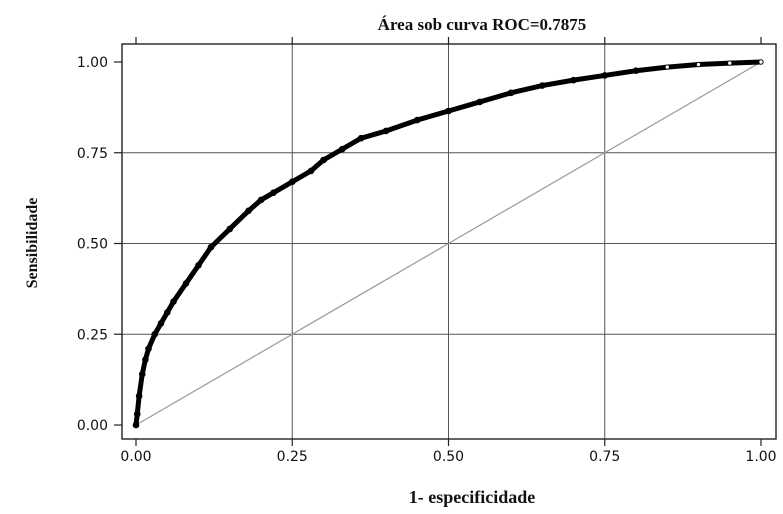 The height and width of the screenshot is (514, 783). Describe the element at coordinates (92, 426) in the screenshot. I see `y-tick-label: 0.00` at that location.